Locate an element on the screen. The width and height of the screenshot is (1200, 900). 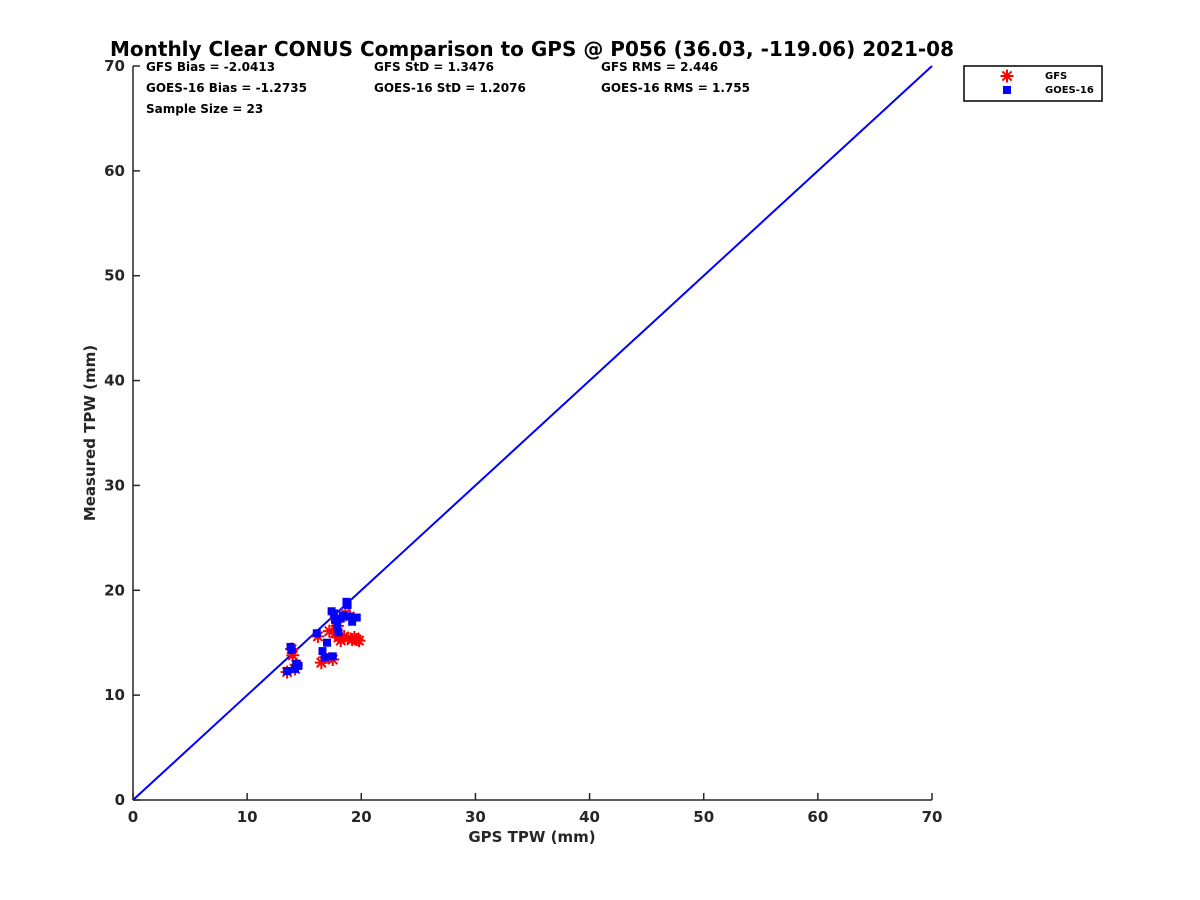
x-tick-label: 0 is located at coordinates (133, 817).